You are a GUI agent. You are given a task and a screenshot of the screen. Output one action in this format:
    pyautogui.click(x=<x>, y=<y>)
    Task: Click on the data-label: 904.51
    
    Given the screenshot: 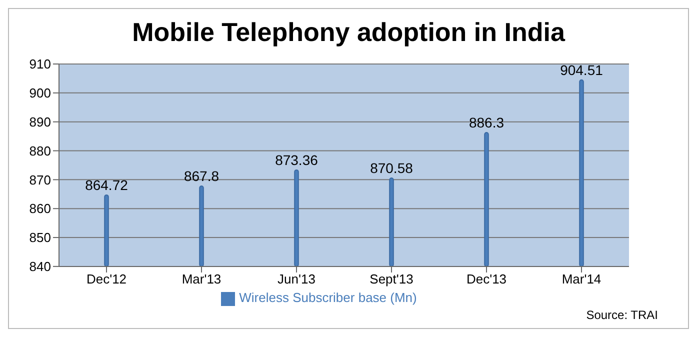 What is the action you would take?
    pyautogui.click(x=582, y=70)
    